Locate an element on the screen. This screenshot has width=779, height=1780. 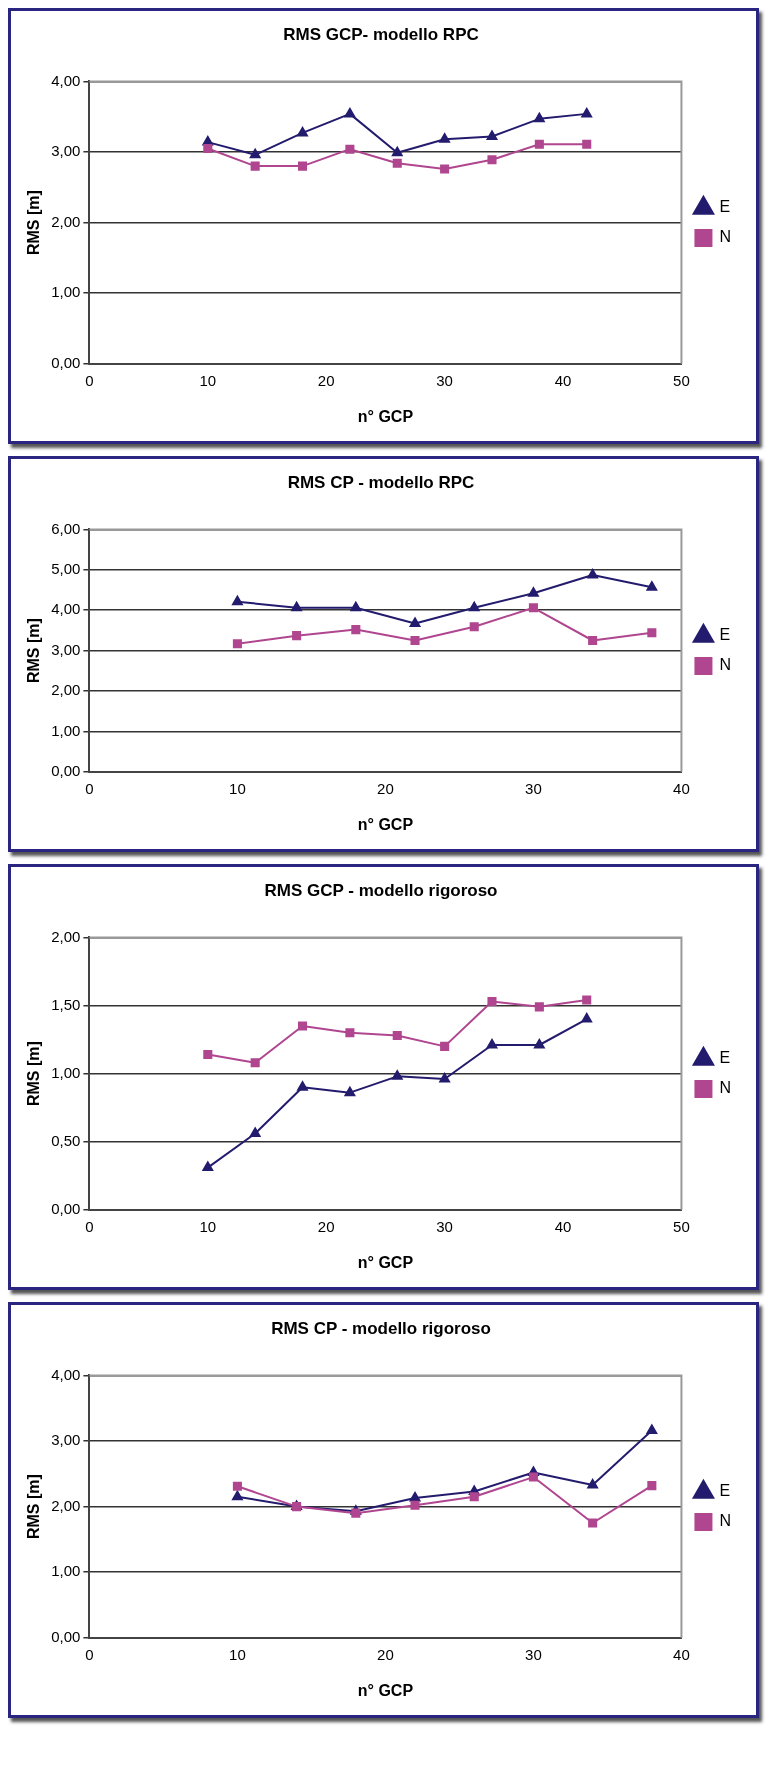
y-tick-label: 1,50 is located at coordinates (66, 1004).